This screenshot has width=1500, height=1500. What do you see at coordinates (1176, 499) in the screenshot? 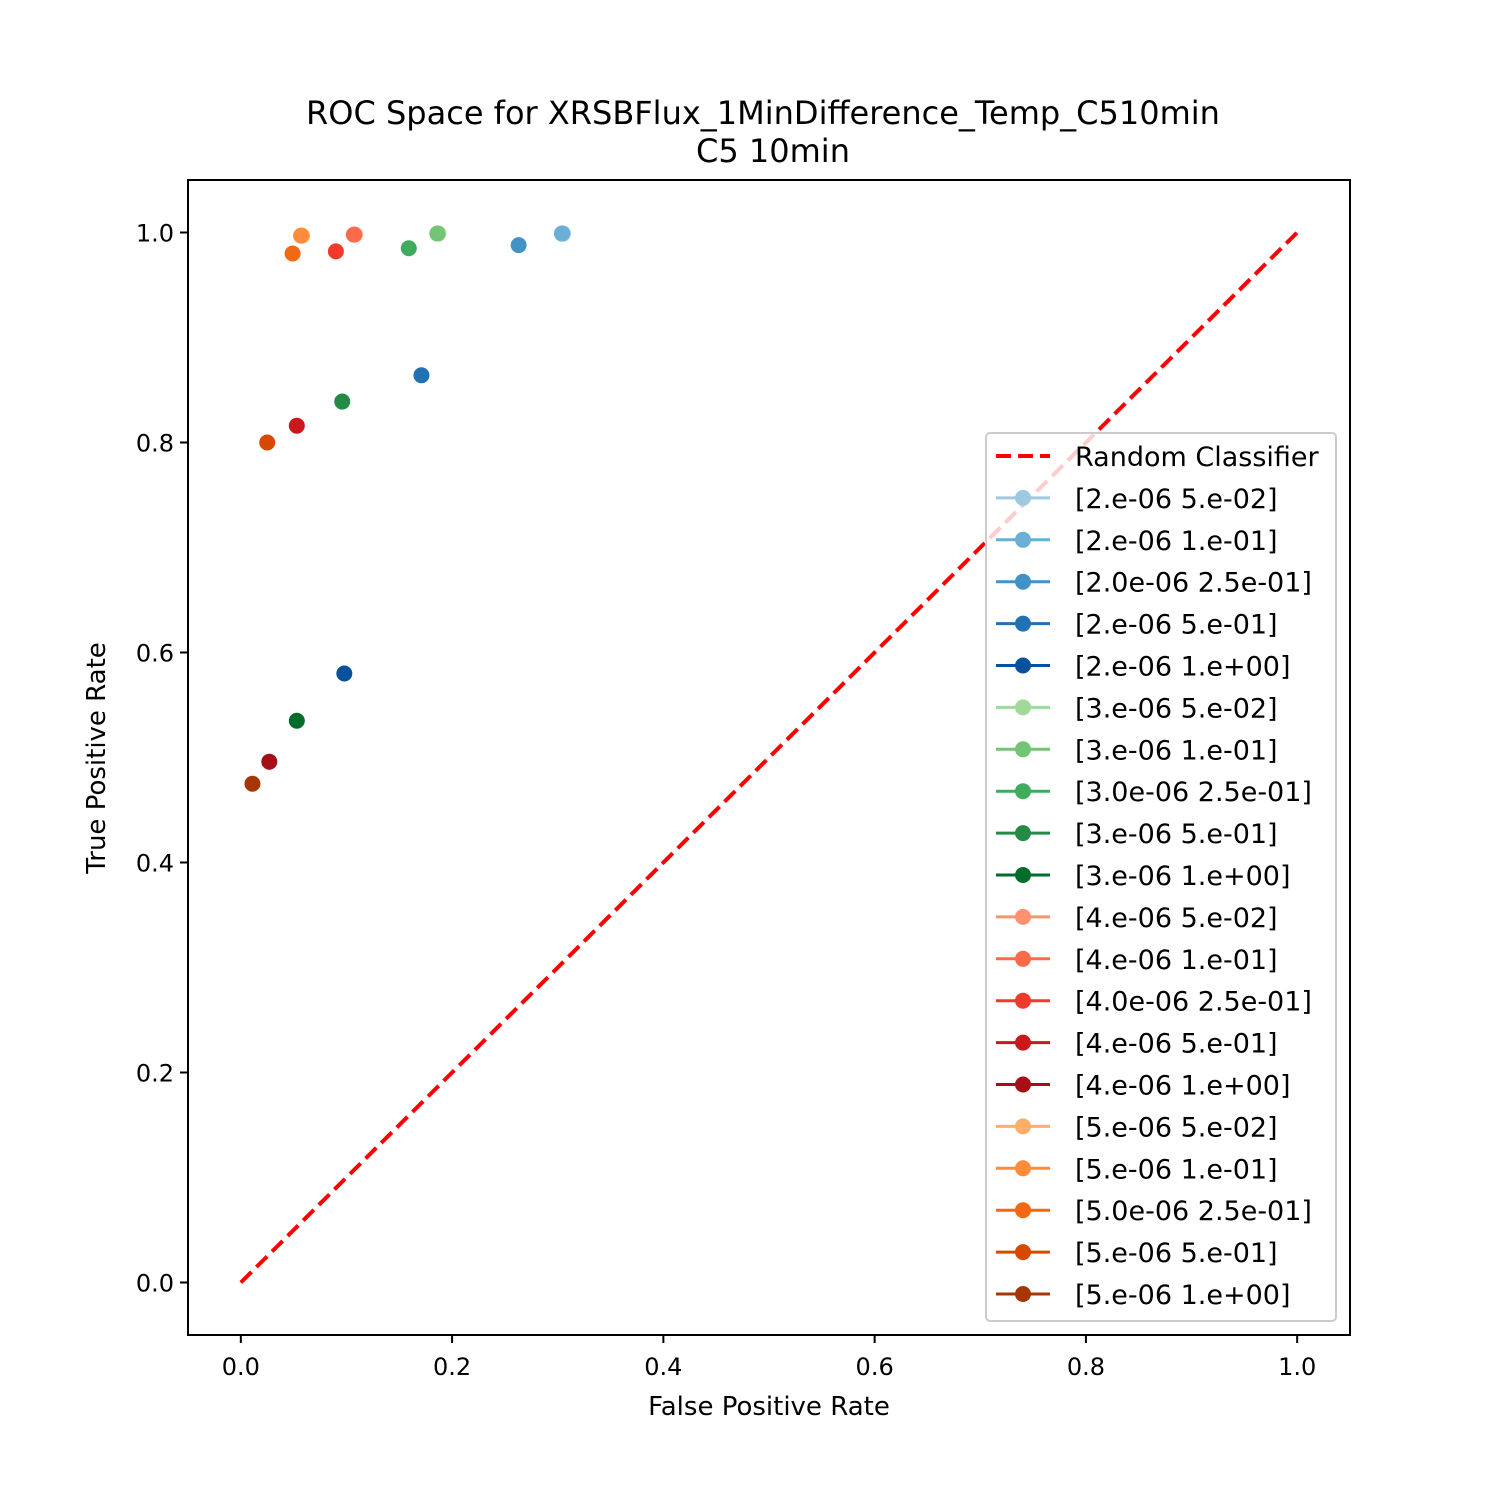
I see `legend-label-0: [2.e-06 5.e-02]` at bounding box center [1176, 499].